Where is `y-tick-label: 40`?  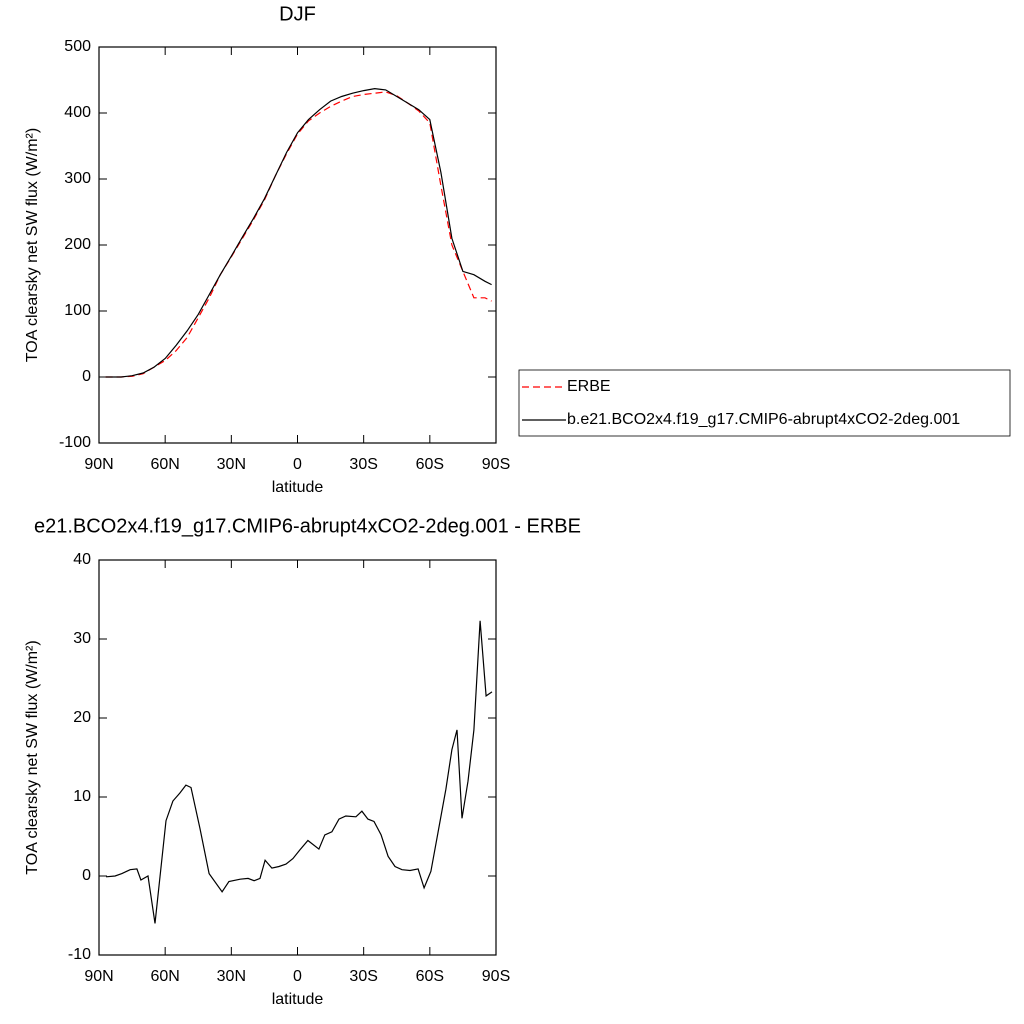 y-tick-label: 40 is located at coordinates (82, 559).